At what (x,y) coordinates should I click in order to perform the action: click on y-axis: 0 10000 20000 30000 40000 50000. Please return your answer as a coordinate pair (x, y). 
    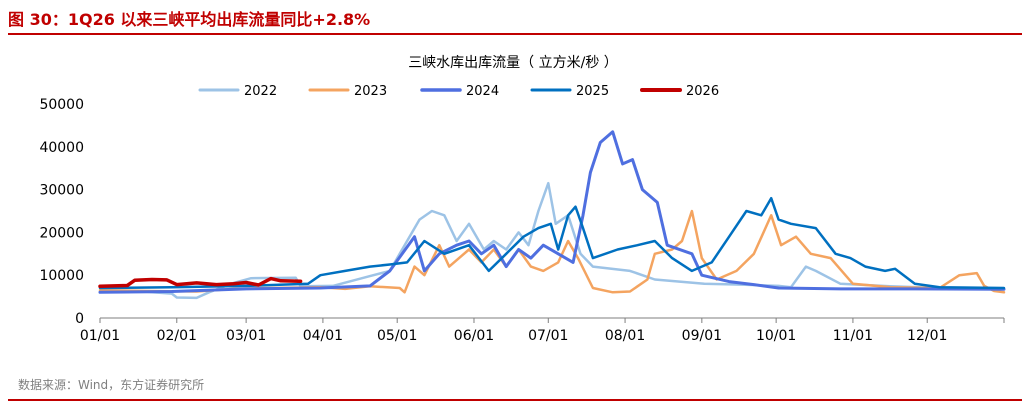
    Looking at the image, I should click on (61, 212).